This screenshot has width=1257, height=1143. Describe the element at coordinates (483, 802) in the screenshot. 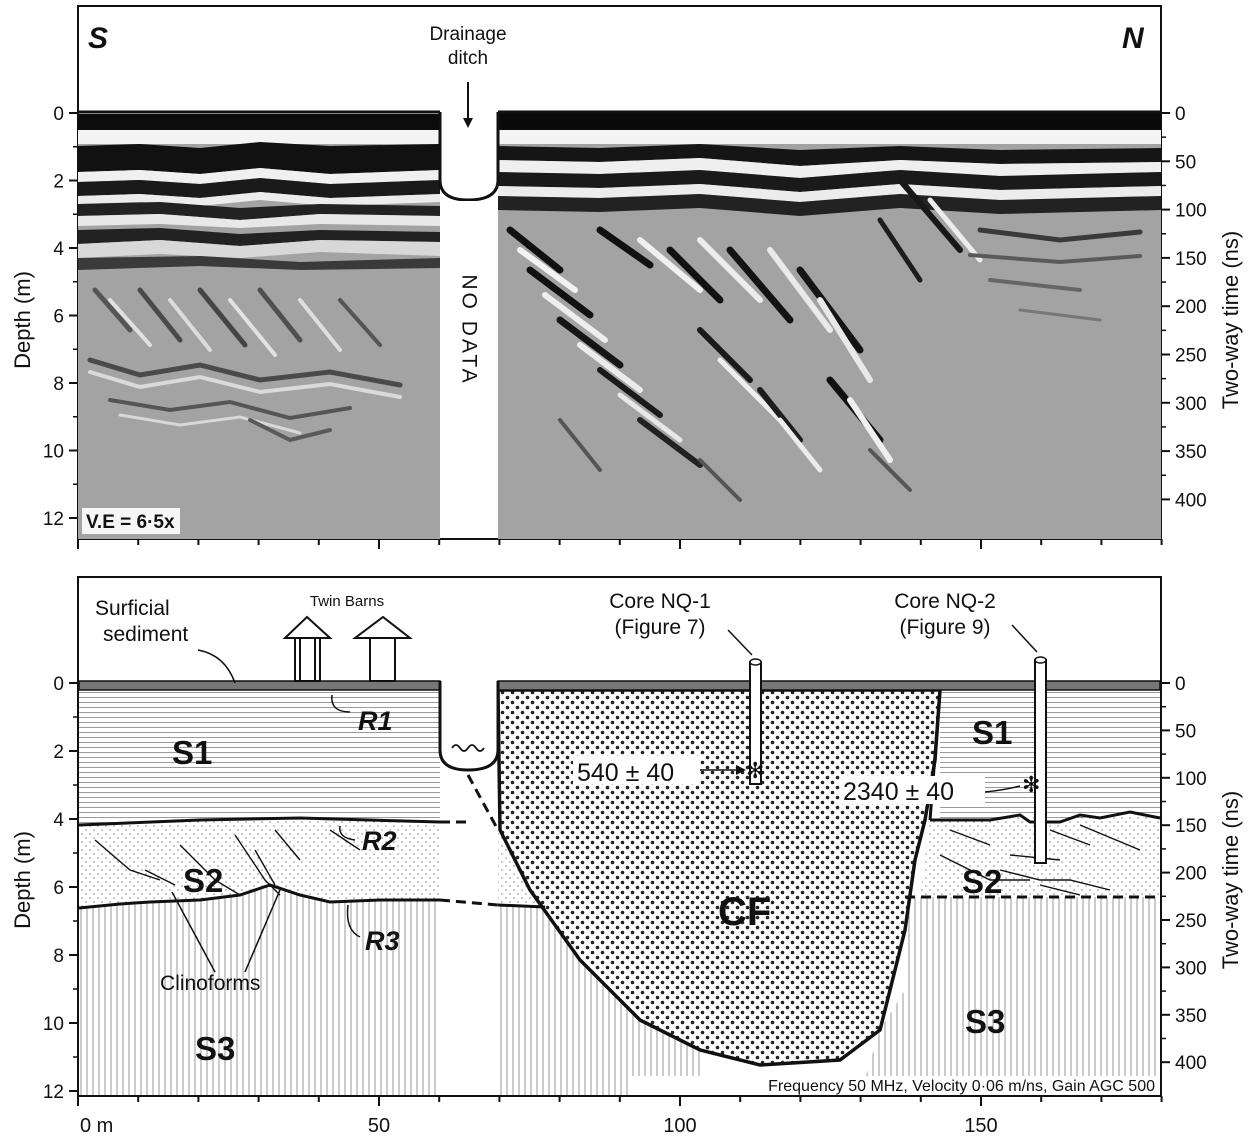

I see `channel-margin-dashed` at that location.